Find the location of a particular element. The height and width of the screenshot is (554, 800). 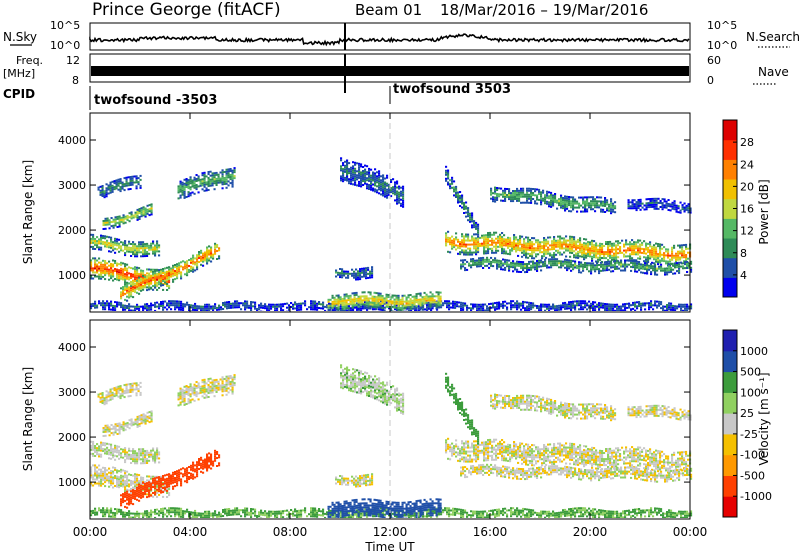

y-tick-label: 2000 is located at coordinates (72, 230).